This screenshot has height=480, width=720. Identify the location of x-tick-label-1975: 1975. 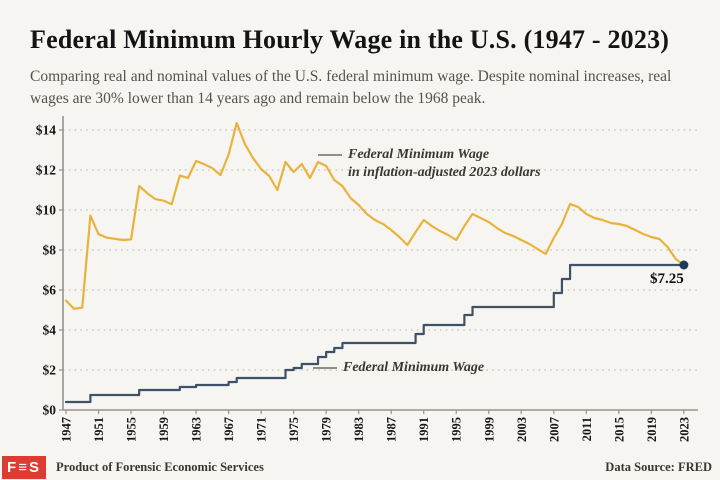
(294, 429).